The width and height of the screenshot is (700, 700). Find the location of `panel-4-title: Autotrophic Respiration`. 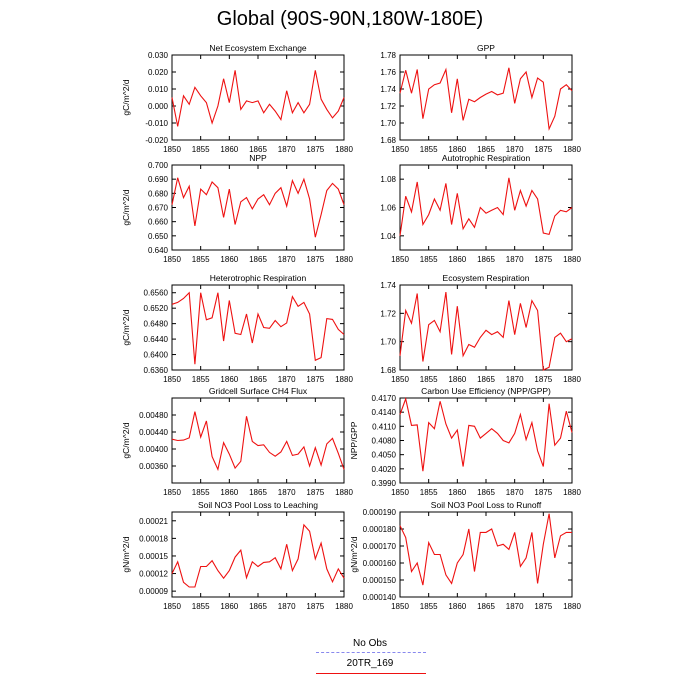

panel-4-title: Autotrophic Respiration is located at coordinates (486, 158).